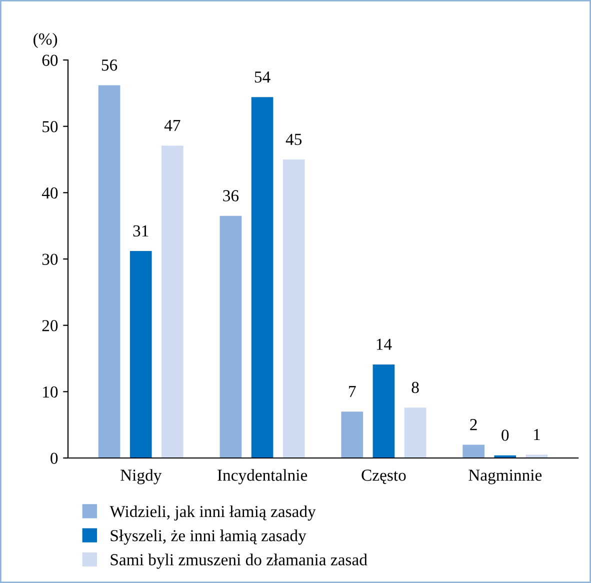 This screenshot has width=591, height=583. I want to click on y-tick-label: 10, so click(50, 392).